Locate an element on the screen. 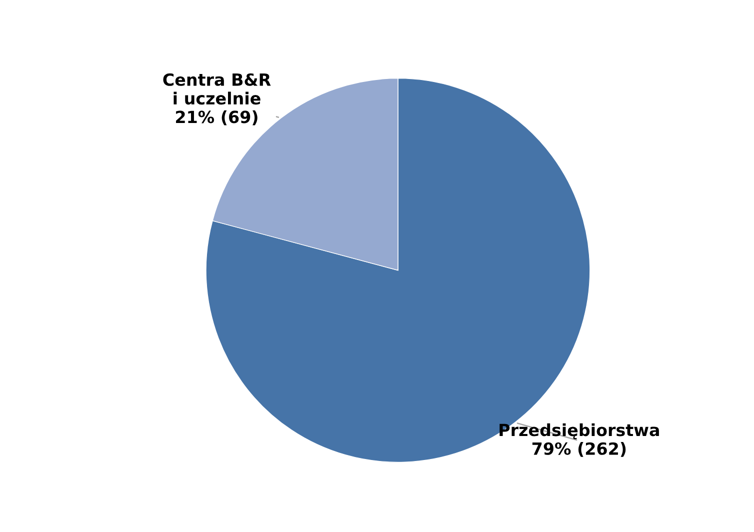 The image size is (754, 532). data-label: 79% (262) is located at coordinates (579, 449).